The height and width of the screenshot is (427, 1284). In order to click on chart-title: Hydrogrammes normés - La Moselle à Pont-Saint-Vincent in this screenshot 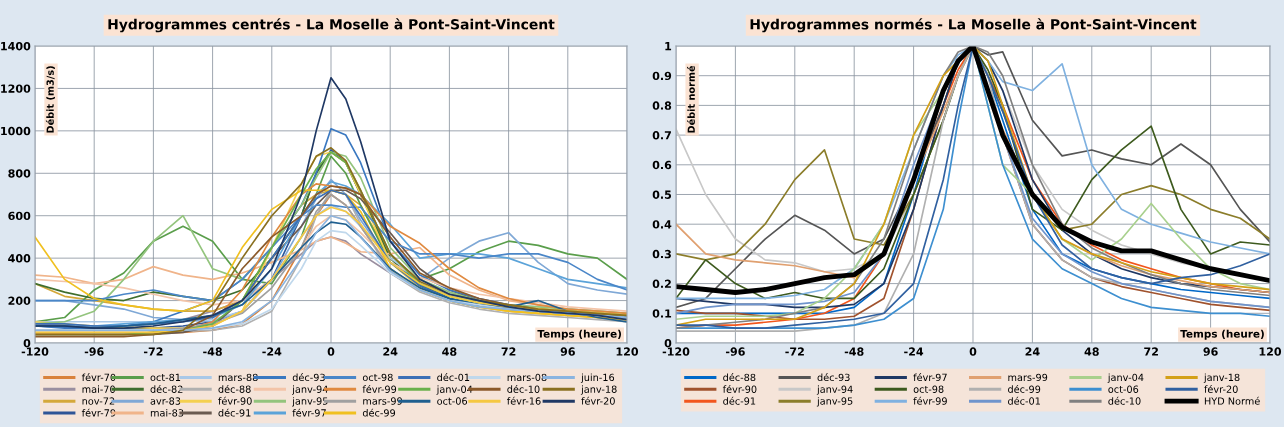, I will do `click(973, 25)`.